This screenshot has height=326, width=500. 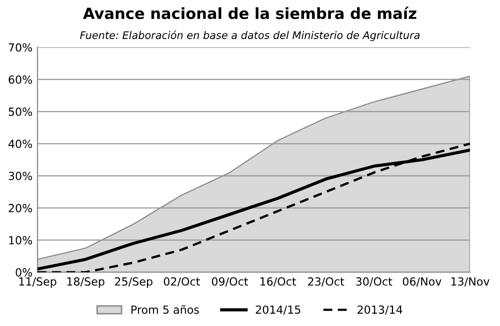 I want to click on x-tick-label: 16/Oct, so click(x=278, y=282).